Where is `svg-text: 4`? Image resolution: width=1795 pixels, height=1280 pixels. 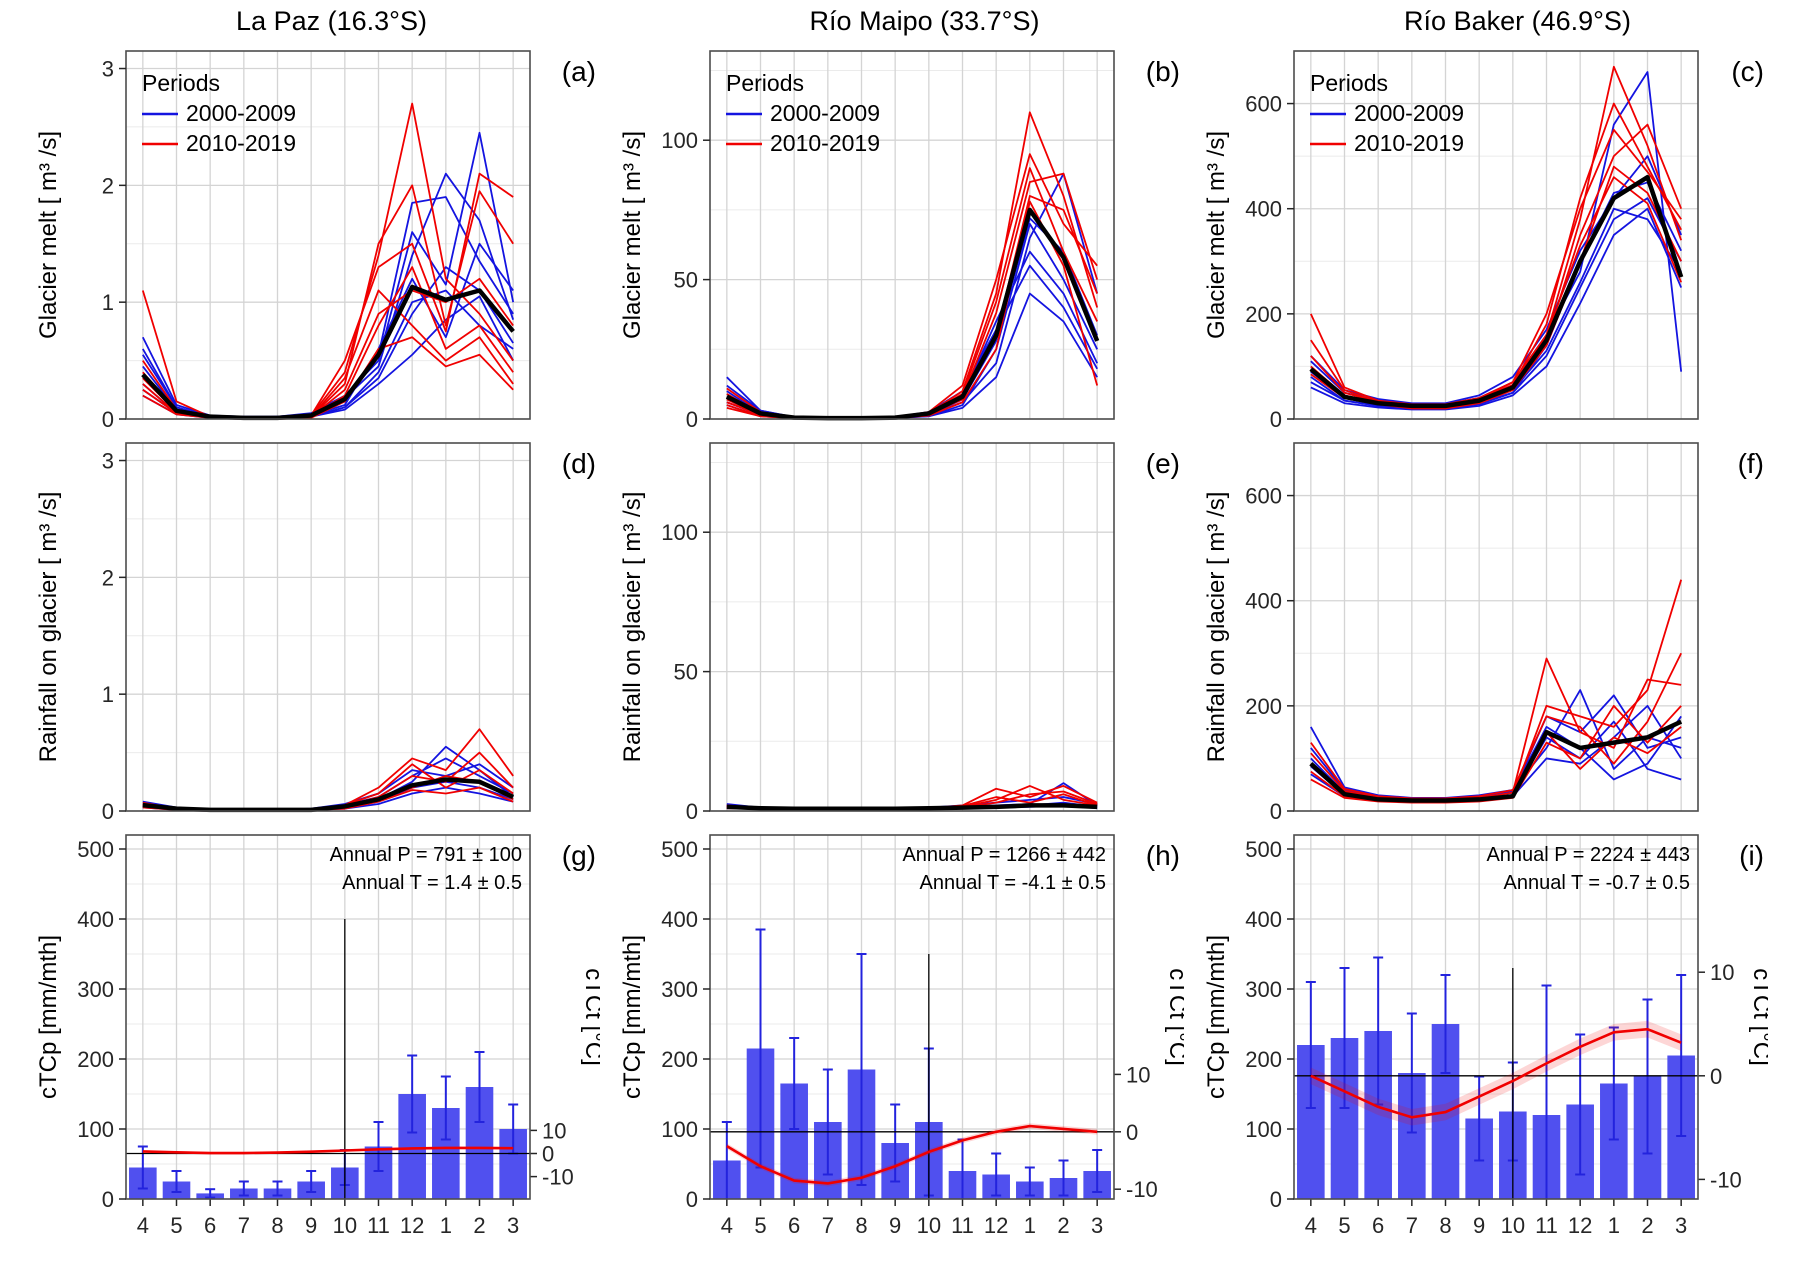
svg-text: 4 is located at coordinates (1311, 1225).